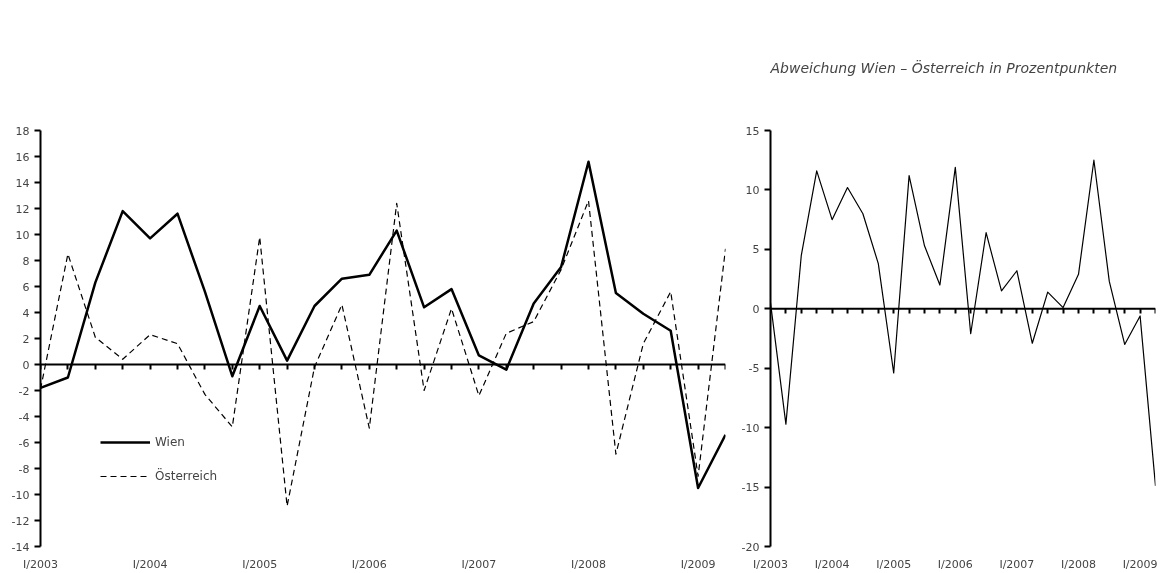  What do you see at coordinates (20, 521) in the screenshot?
I see `y-tick-label: -12` at bounding box center [20, 521].